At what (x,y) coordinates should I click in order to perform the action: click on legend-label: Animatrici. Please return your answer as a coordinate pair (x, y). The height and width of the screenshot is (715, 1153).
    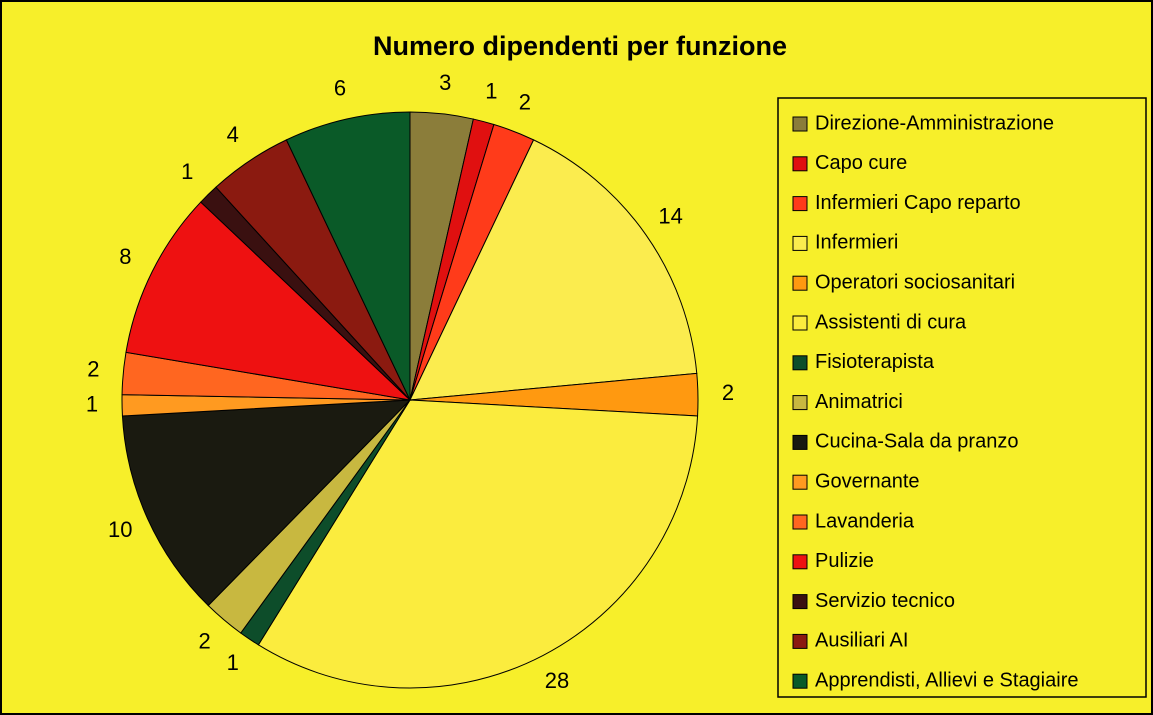
    Looking at the image, I should click on (859, 402).